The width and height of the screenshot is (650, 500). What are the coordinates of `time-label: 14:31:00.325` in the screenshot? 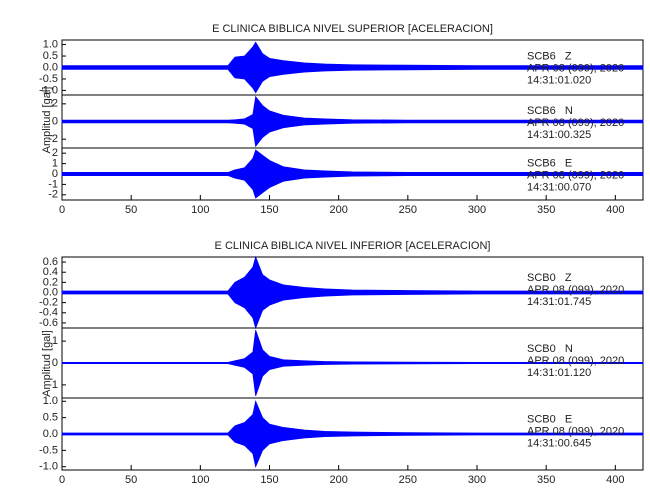 It's located at (559, 135).